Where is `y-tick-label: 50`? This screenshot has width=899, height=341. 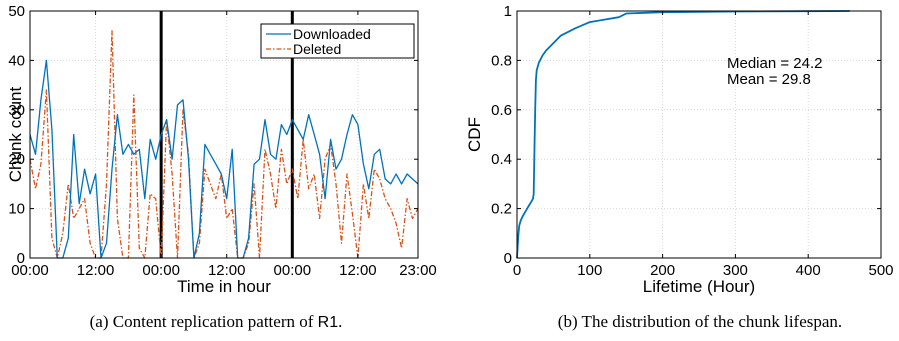
y-tick-label: 50 is located at coordinates (16, 11).